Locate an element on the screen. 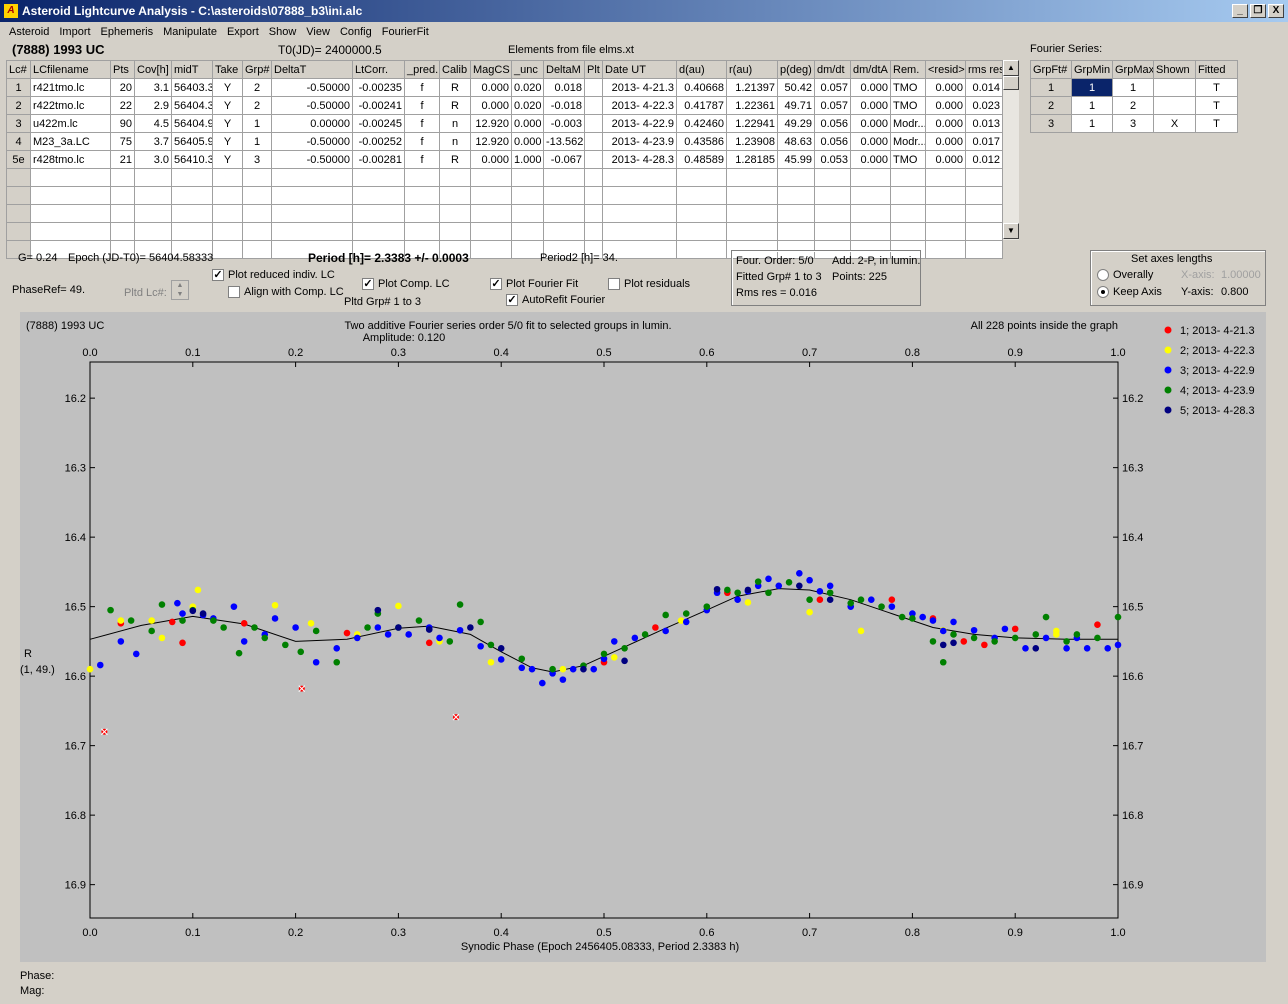 This screenshot has width=1288, height=1004. table-cell: 0.057 is located at coordinates (832, 105).